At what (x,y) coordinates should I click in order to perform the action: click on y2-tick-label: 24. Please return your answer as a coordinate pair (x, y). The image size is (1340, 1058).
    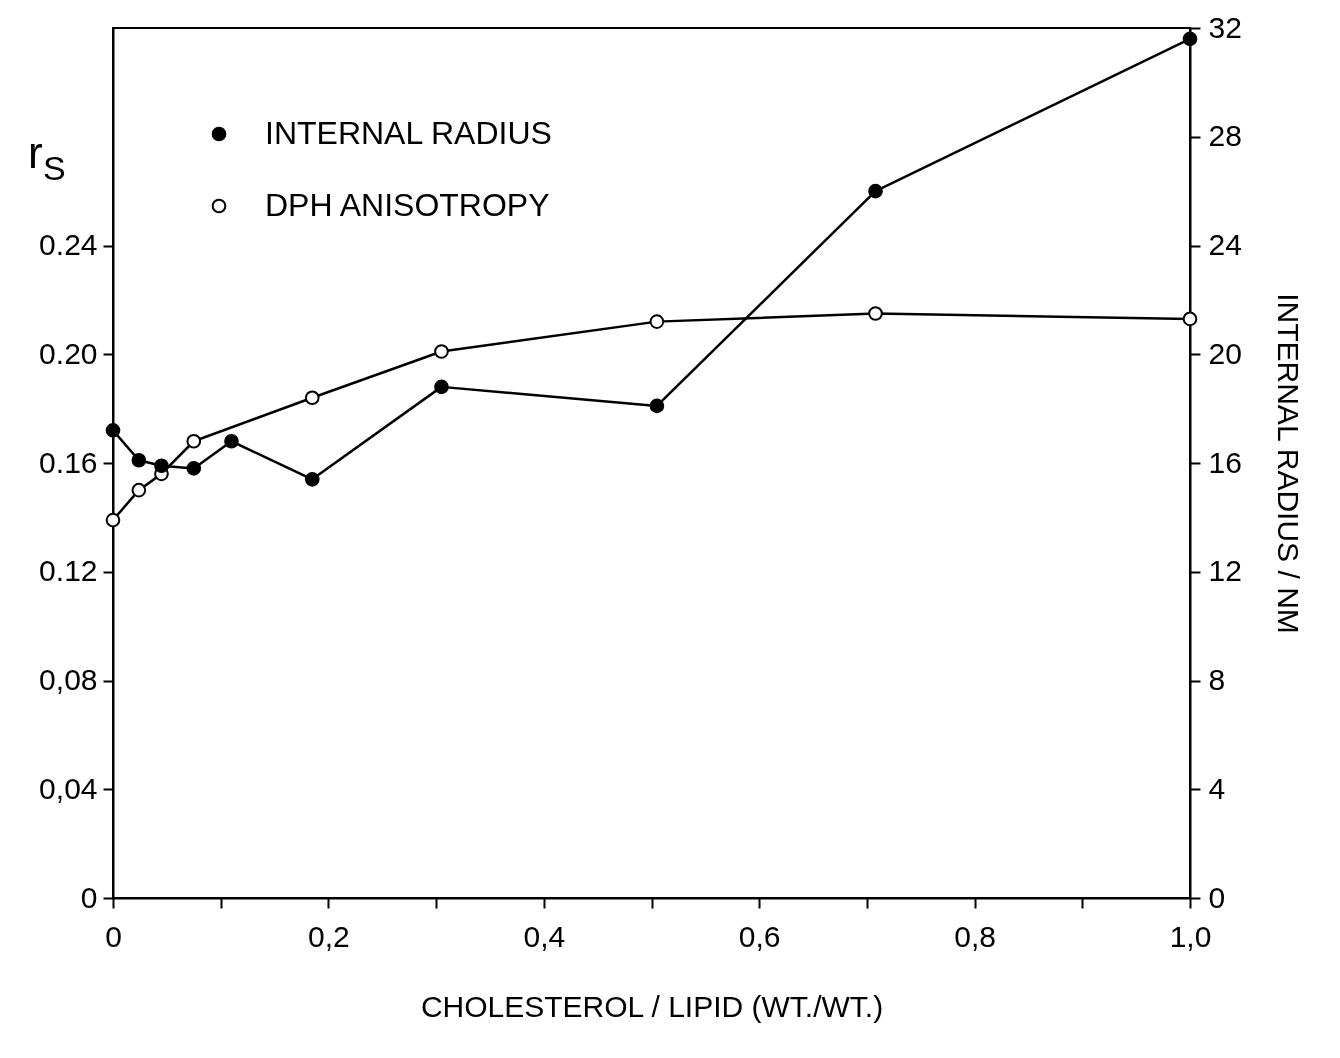
    Looking at the image, I should click on (1225, 244).